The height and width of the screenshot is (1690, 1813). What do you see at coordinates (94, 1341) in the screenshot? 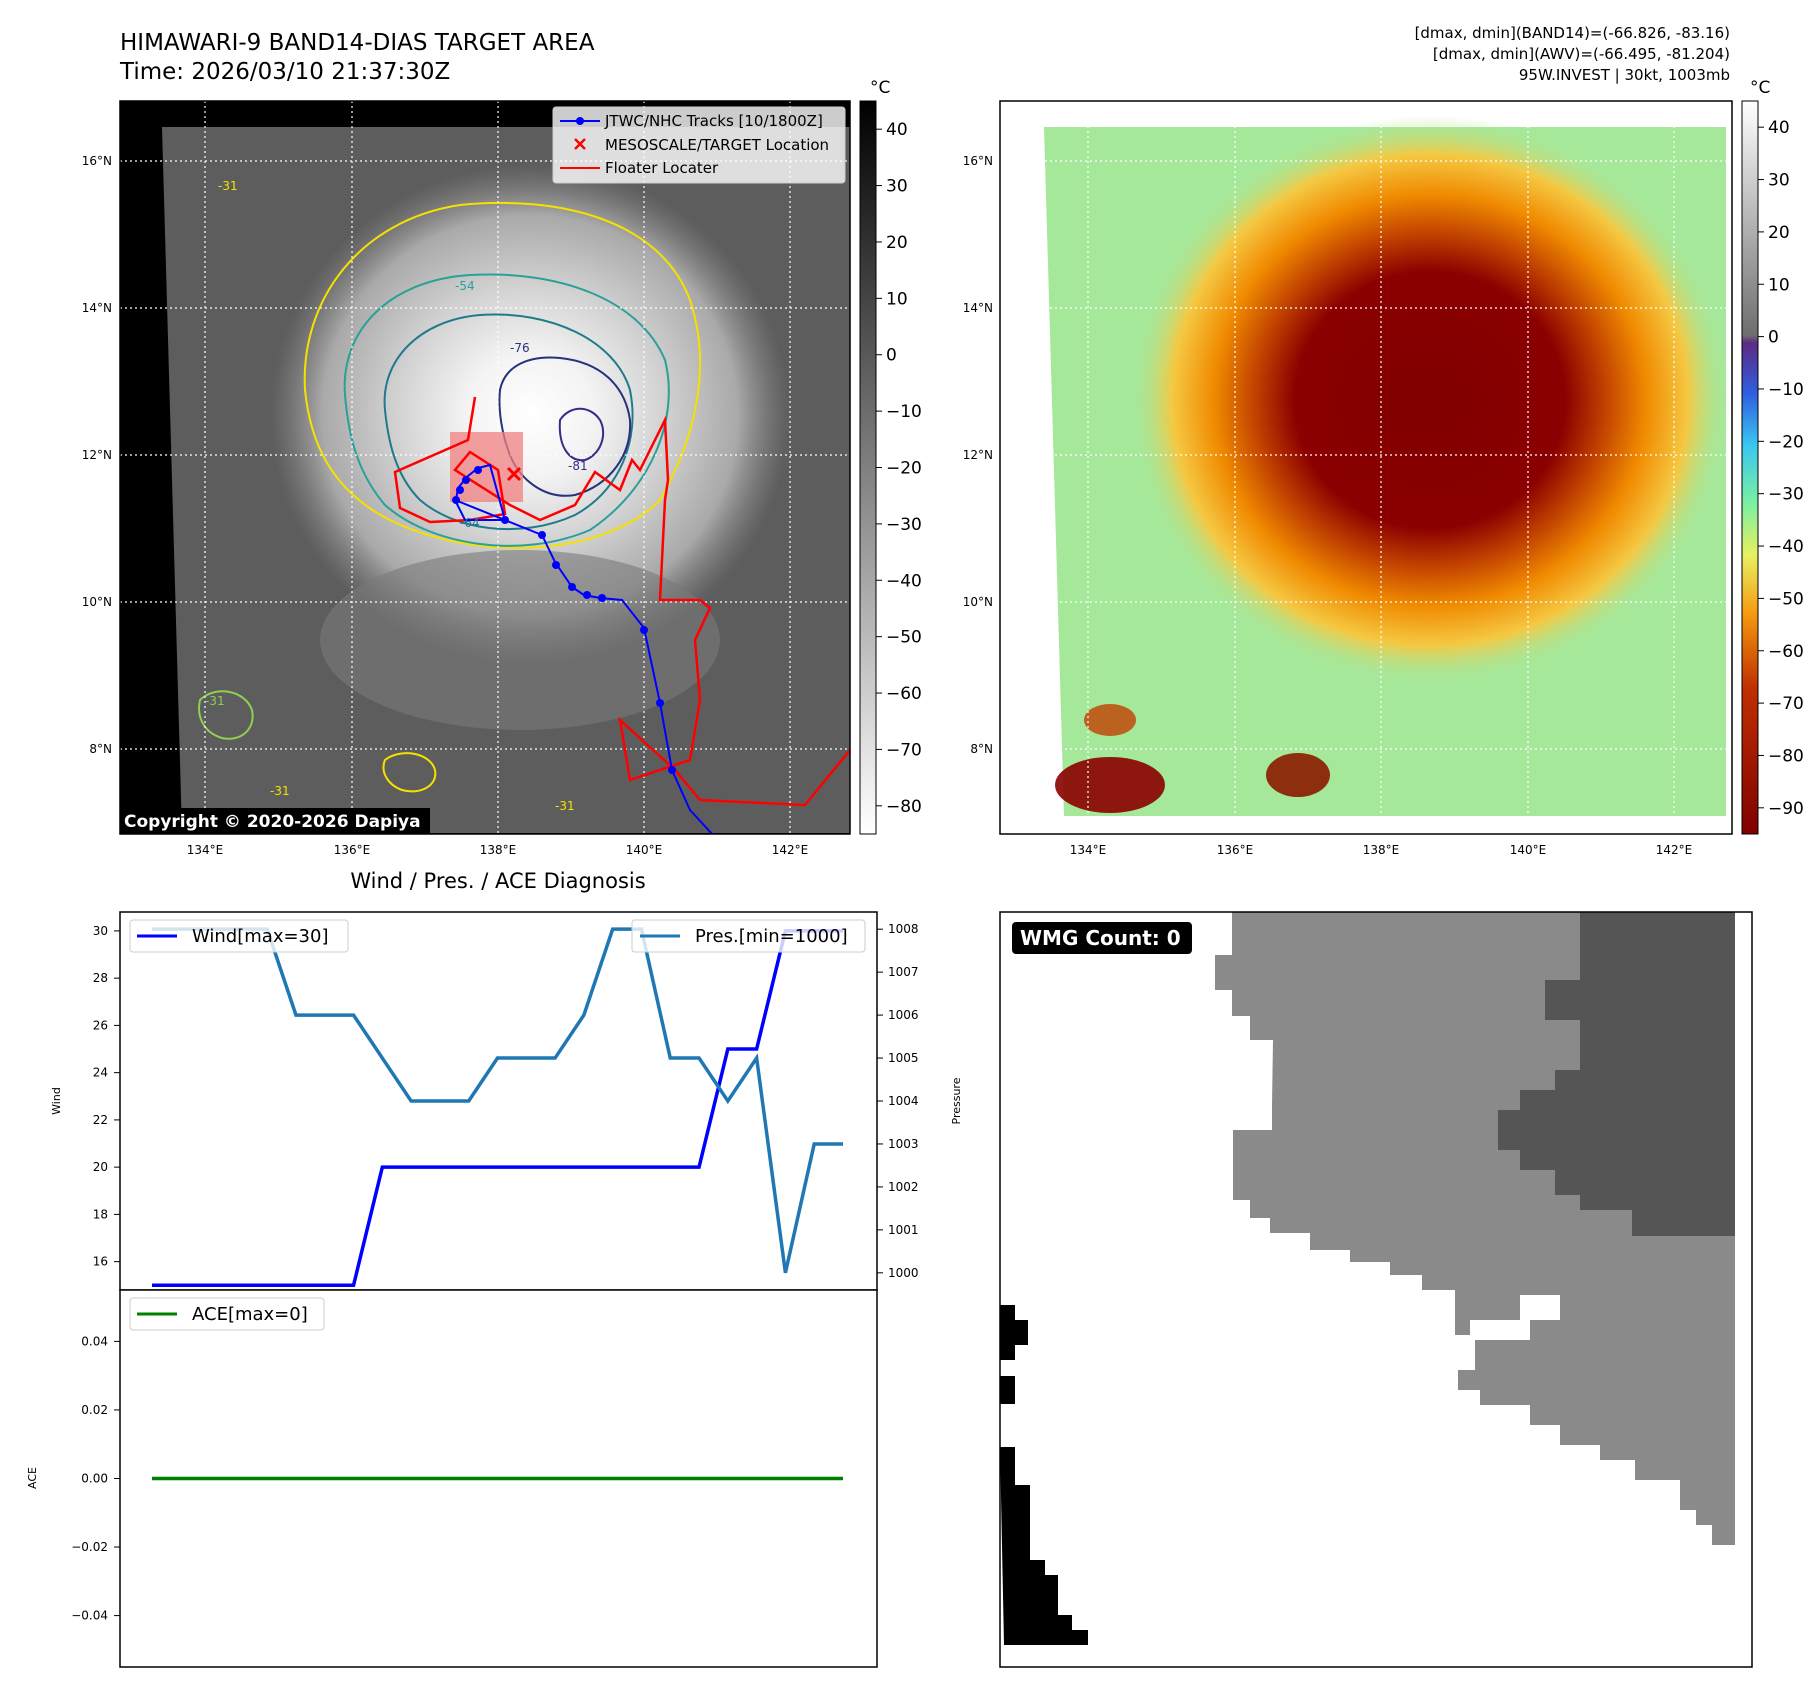
I see `ace-tick-label: 0.04` at bounding box center [94, 1341].